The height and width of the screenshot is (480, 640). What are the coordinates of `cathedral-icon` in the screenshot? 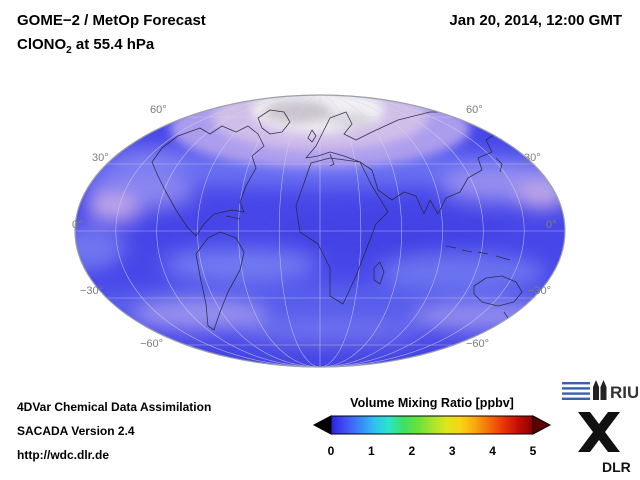 It's located at (600, 390).